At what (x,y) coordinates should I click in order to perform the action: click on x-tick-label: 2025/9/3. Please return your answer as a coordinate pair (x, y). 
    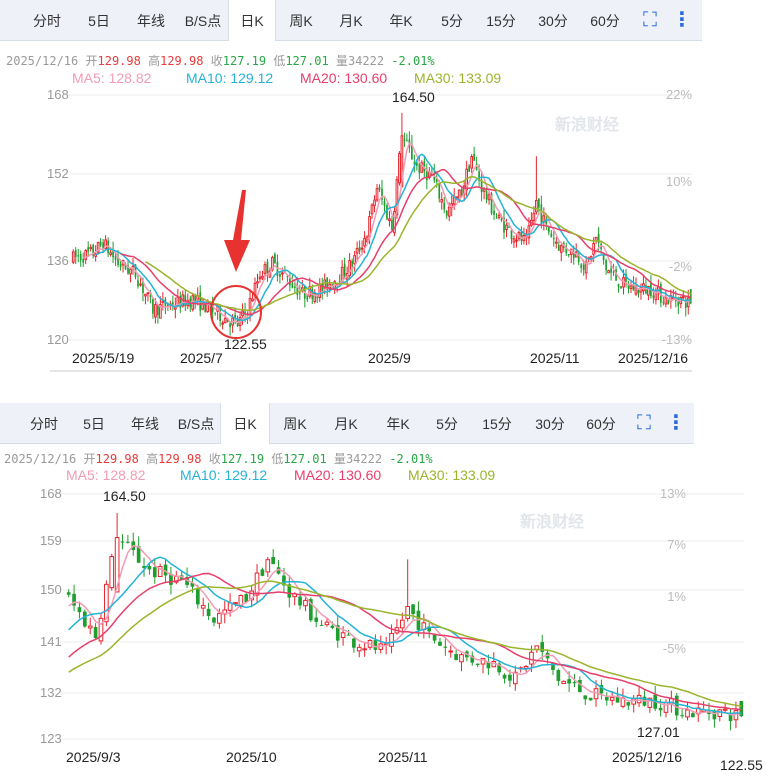
    Looking at the image, I should click on (93, 757).